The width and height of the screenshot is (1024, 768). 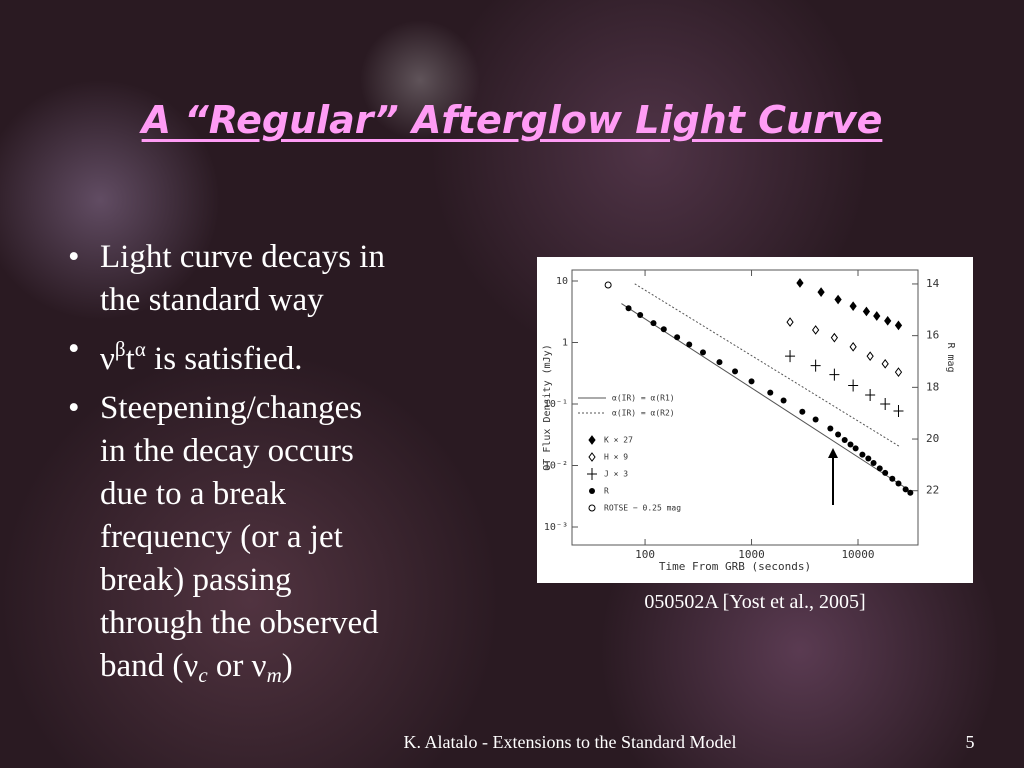 What do you see at coordinates (196, 580) in the screenshot?
I see `bullet-text: break) passing` at bounding box center [196, 580].